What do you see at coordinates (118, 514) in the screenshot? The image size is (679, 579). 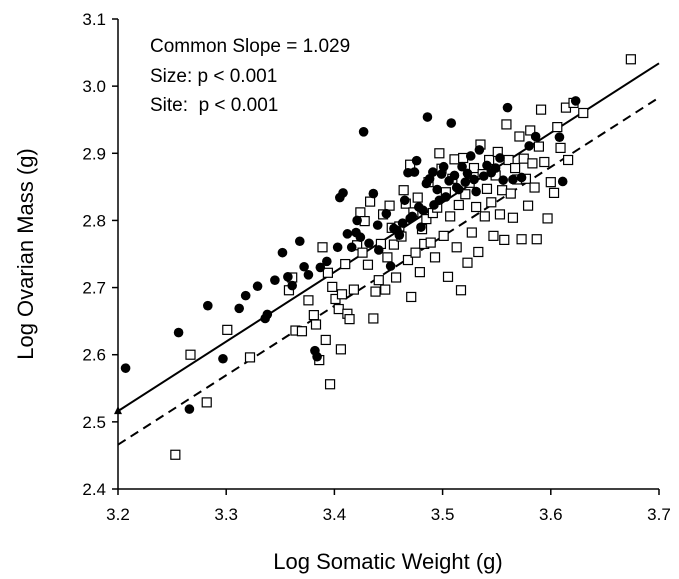 I see `x-tick-label: 3.2` at bounding box center [118, 514].